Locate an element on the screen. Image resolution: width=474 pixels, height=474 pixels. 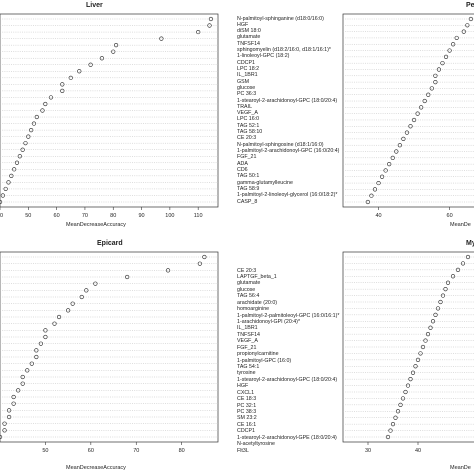
liver-xlabel: MeanDecreaseAccuracy is located at coordinates (96, 225).